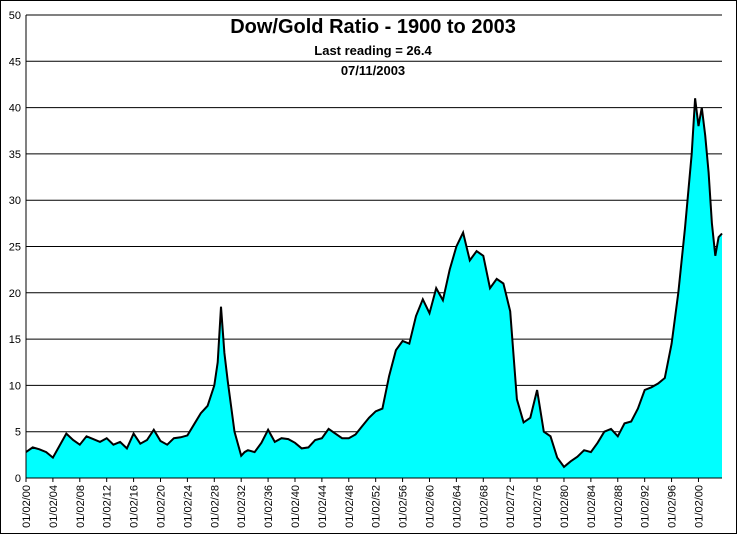 This screenshot has height=534, width=737. Describe the element at coordinates (18, 479) in the screenshot. I see `y-tick-label: 0` at that location.